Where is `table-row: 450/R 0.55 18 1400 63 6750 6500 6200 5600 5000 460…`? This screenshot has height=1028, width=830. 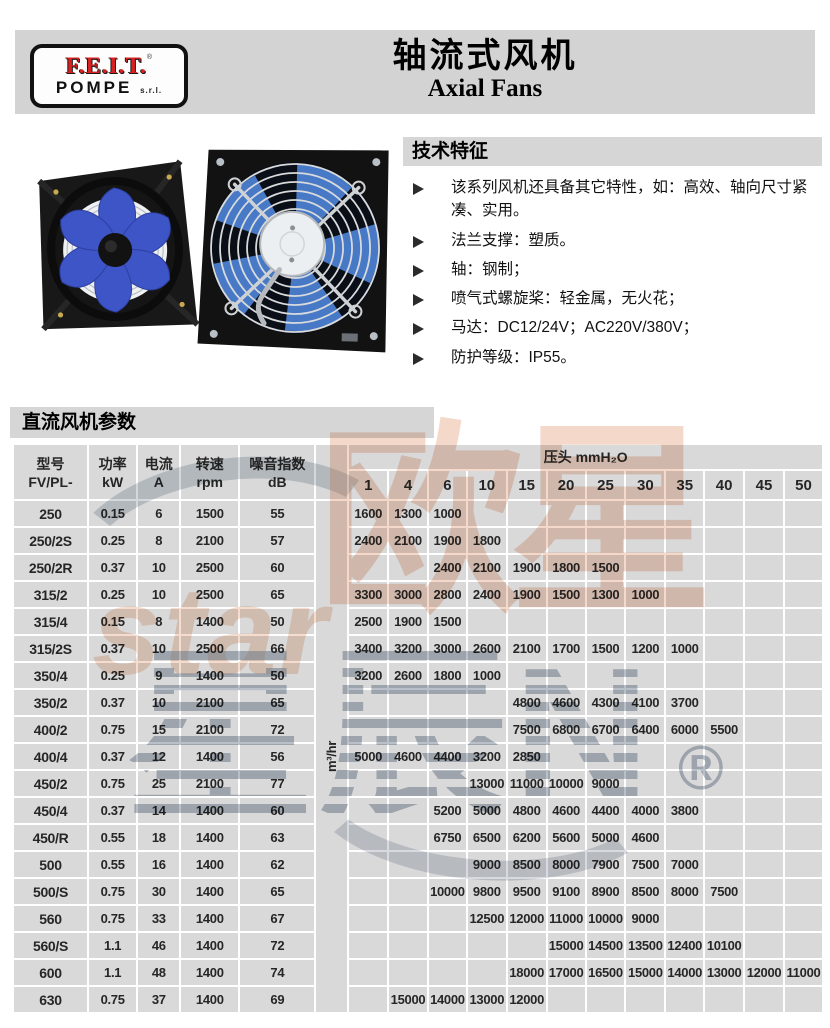 table-row: 450/R 0.55 18 1400 63 6750 6500 6200 5600 5000 460… is located at coordinates (418, 837).